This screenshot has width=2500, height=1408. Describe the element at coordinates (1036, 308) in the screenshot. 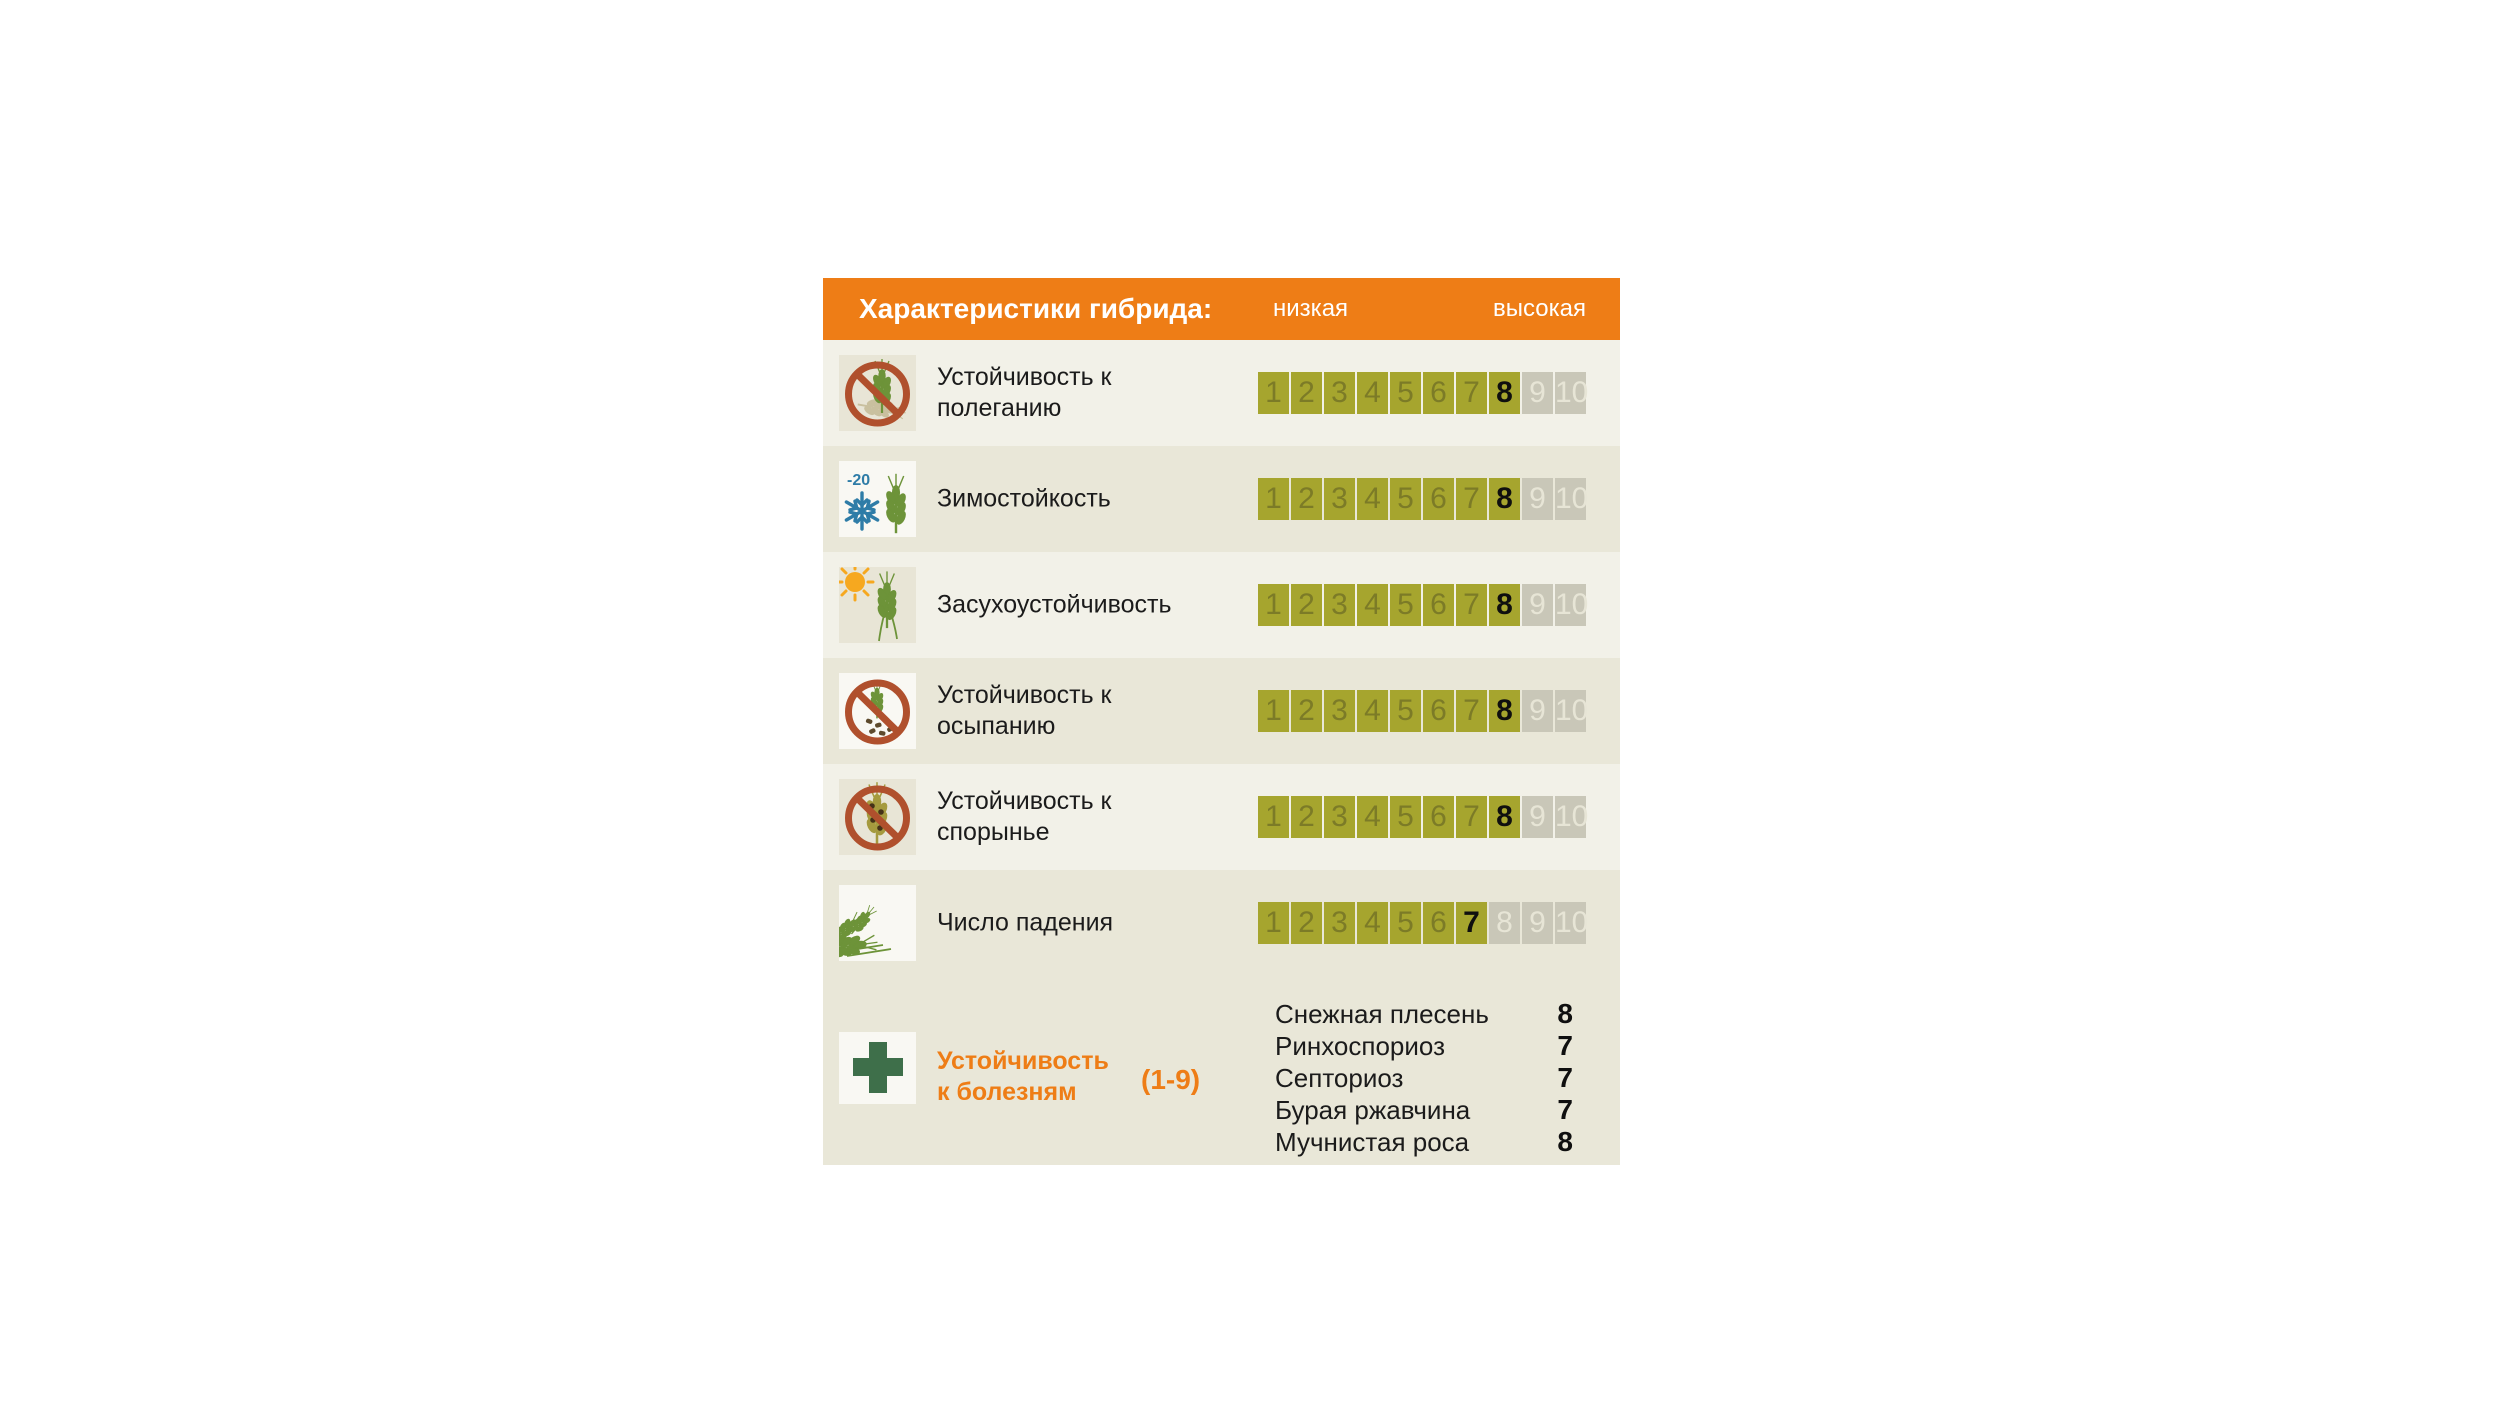

I see `card-title: Характеристики гибрида:` at that location.